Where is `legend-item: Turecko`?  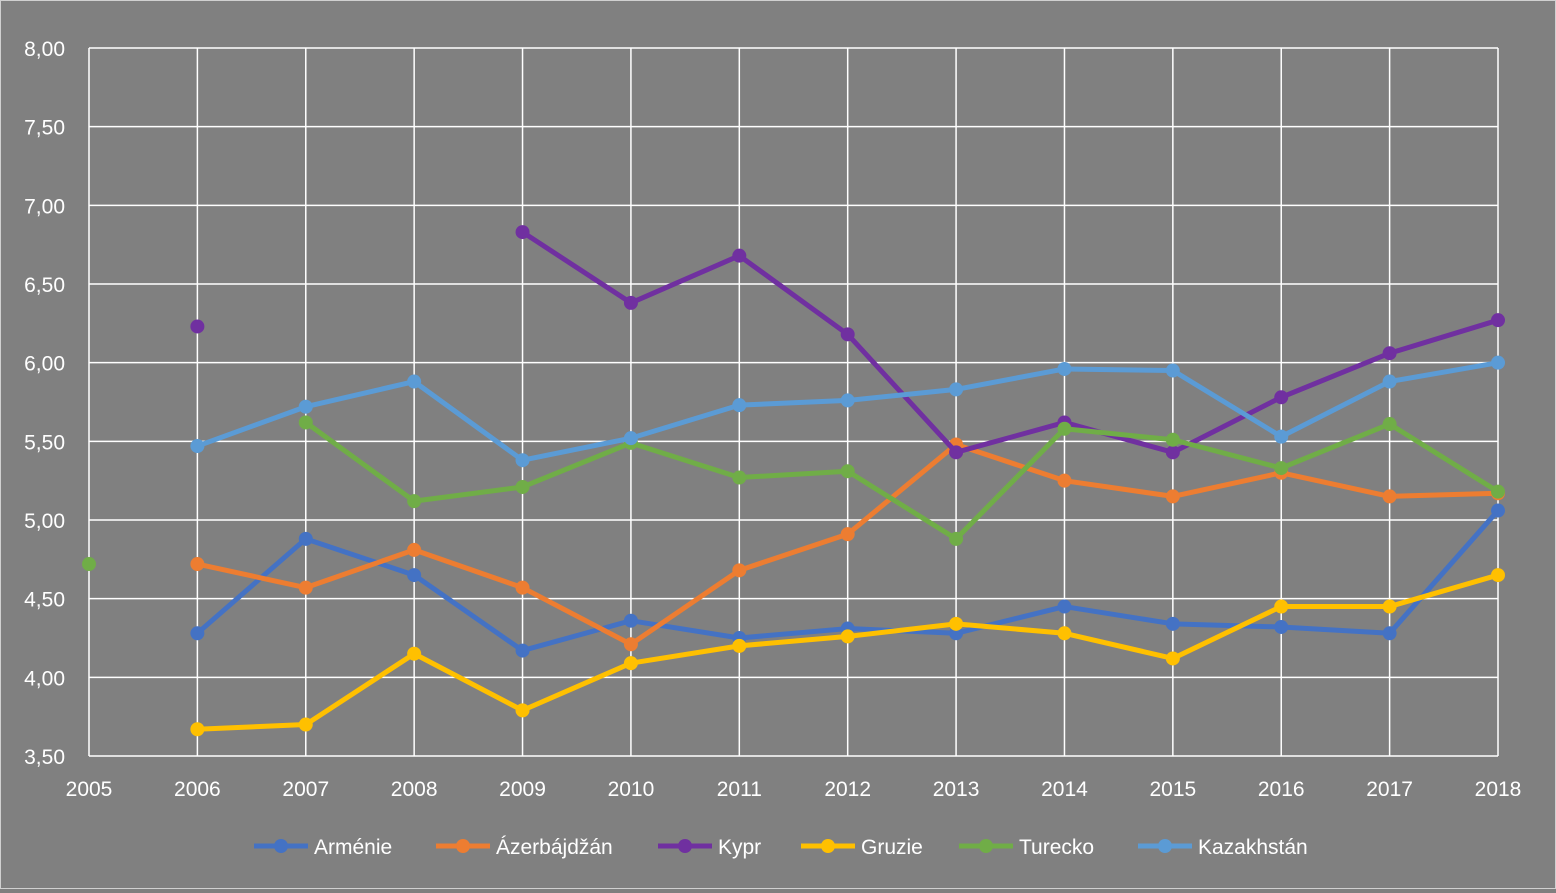
legend-item: Turecko is located at coordinates (1026, 847).